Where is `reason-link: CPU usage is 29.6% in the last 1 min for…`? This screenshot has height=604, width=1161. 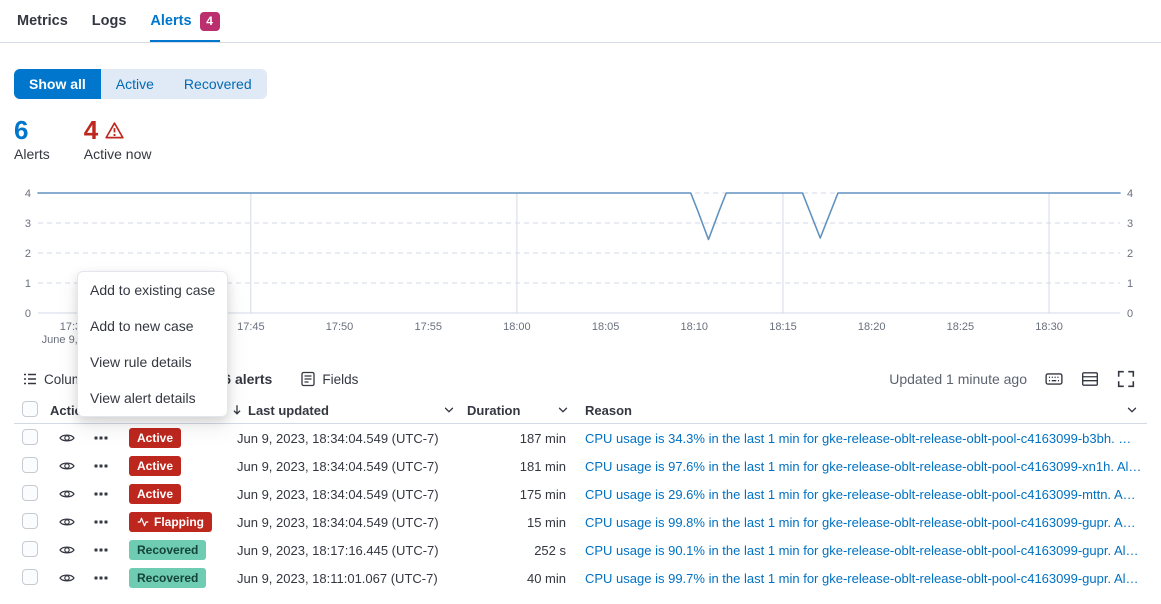 reason-link: CPU usage is 29.6% in the last 1 min for… is located at coordinates (860, 494).